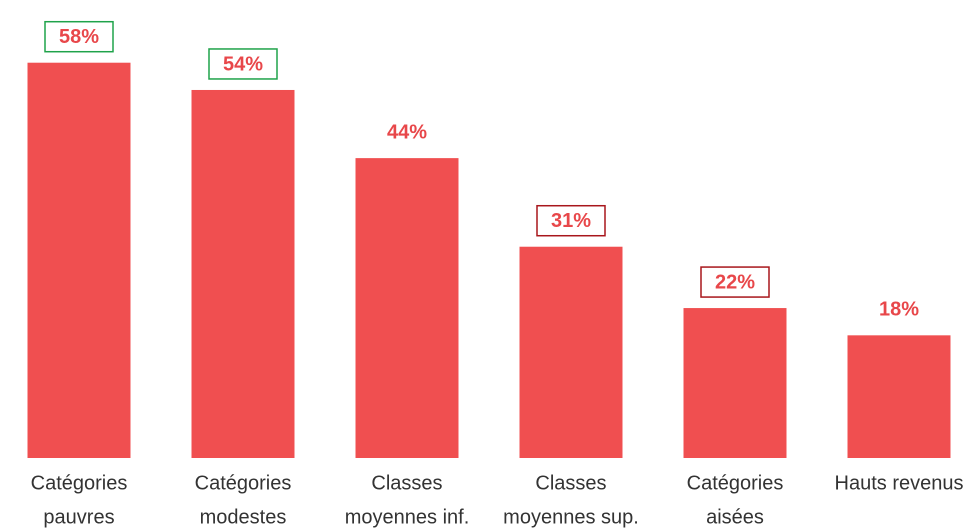 This screenshot has height=530, width=977. Describe the element at coordinates (899, 483) in the screenshot. I see `x-tick-label: Hauts revenus` at that location.